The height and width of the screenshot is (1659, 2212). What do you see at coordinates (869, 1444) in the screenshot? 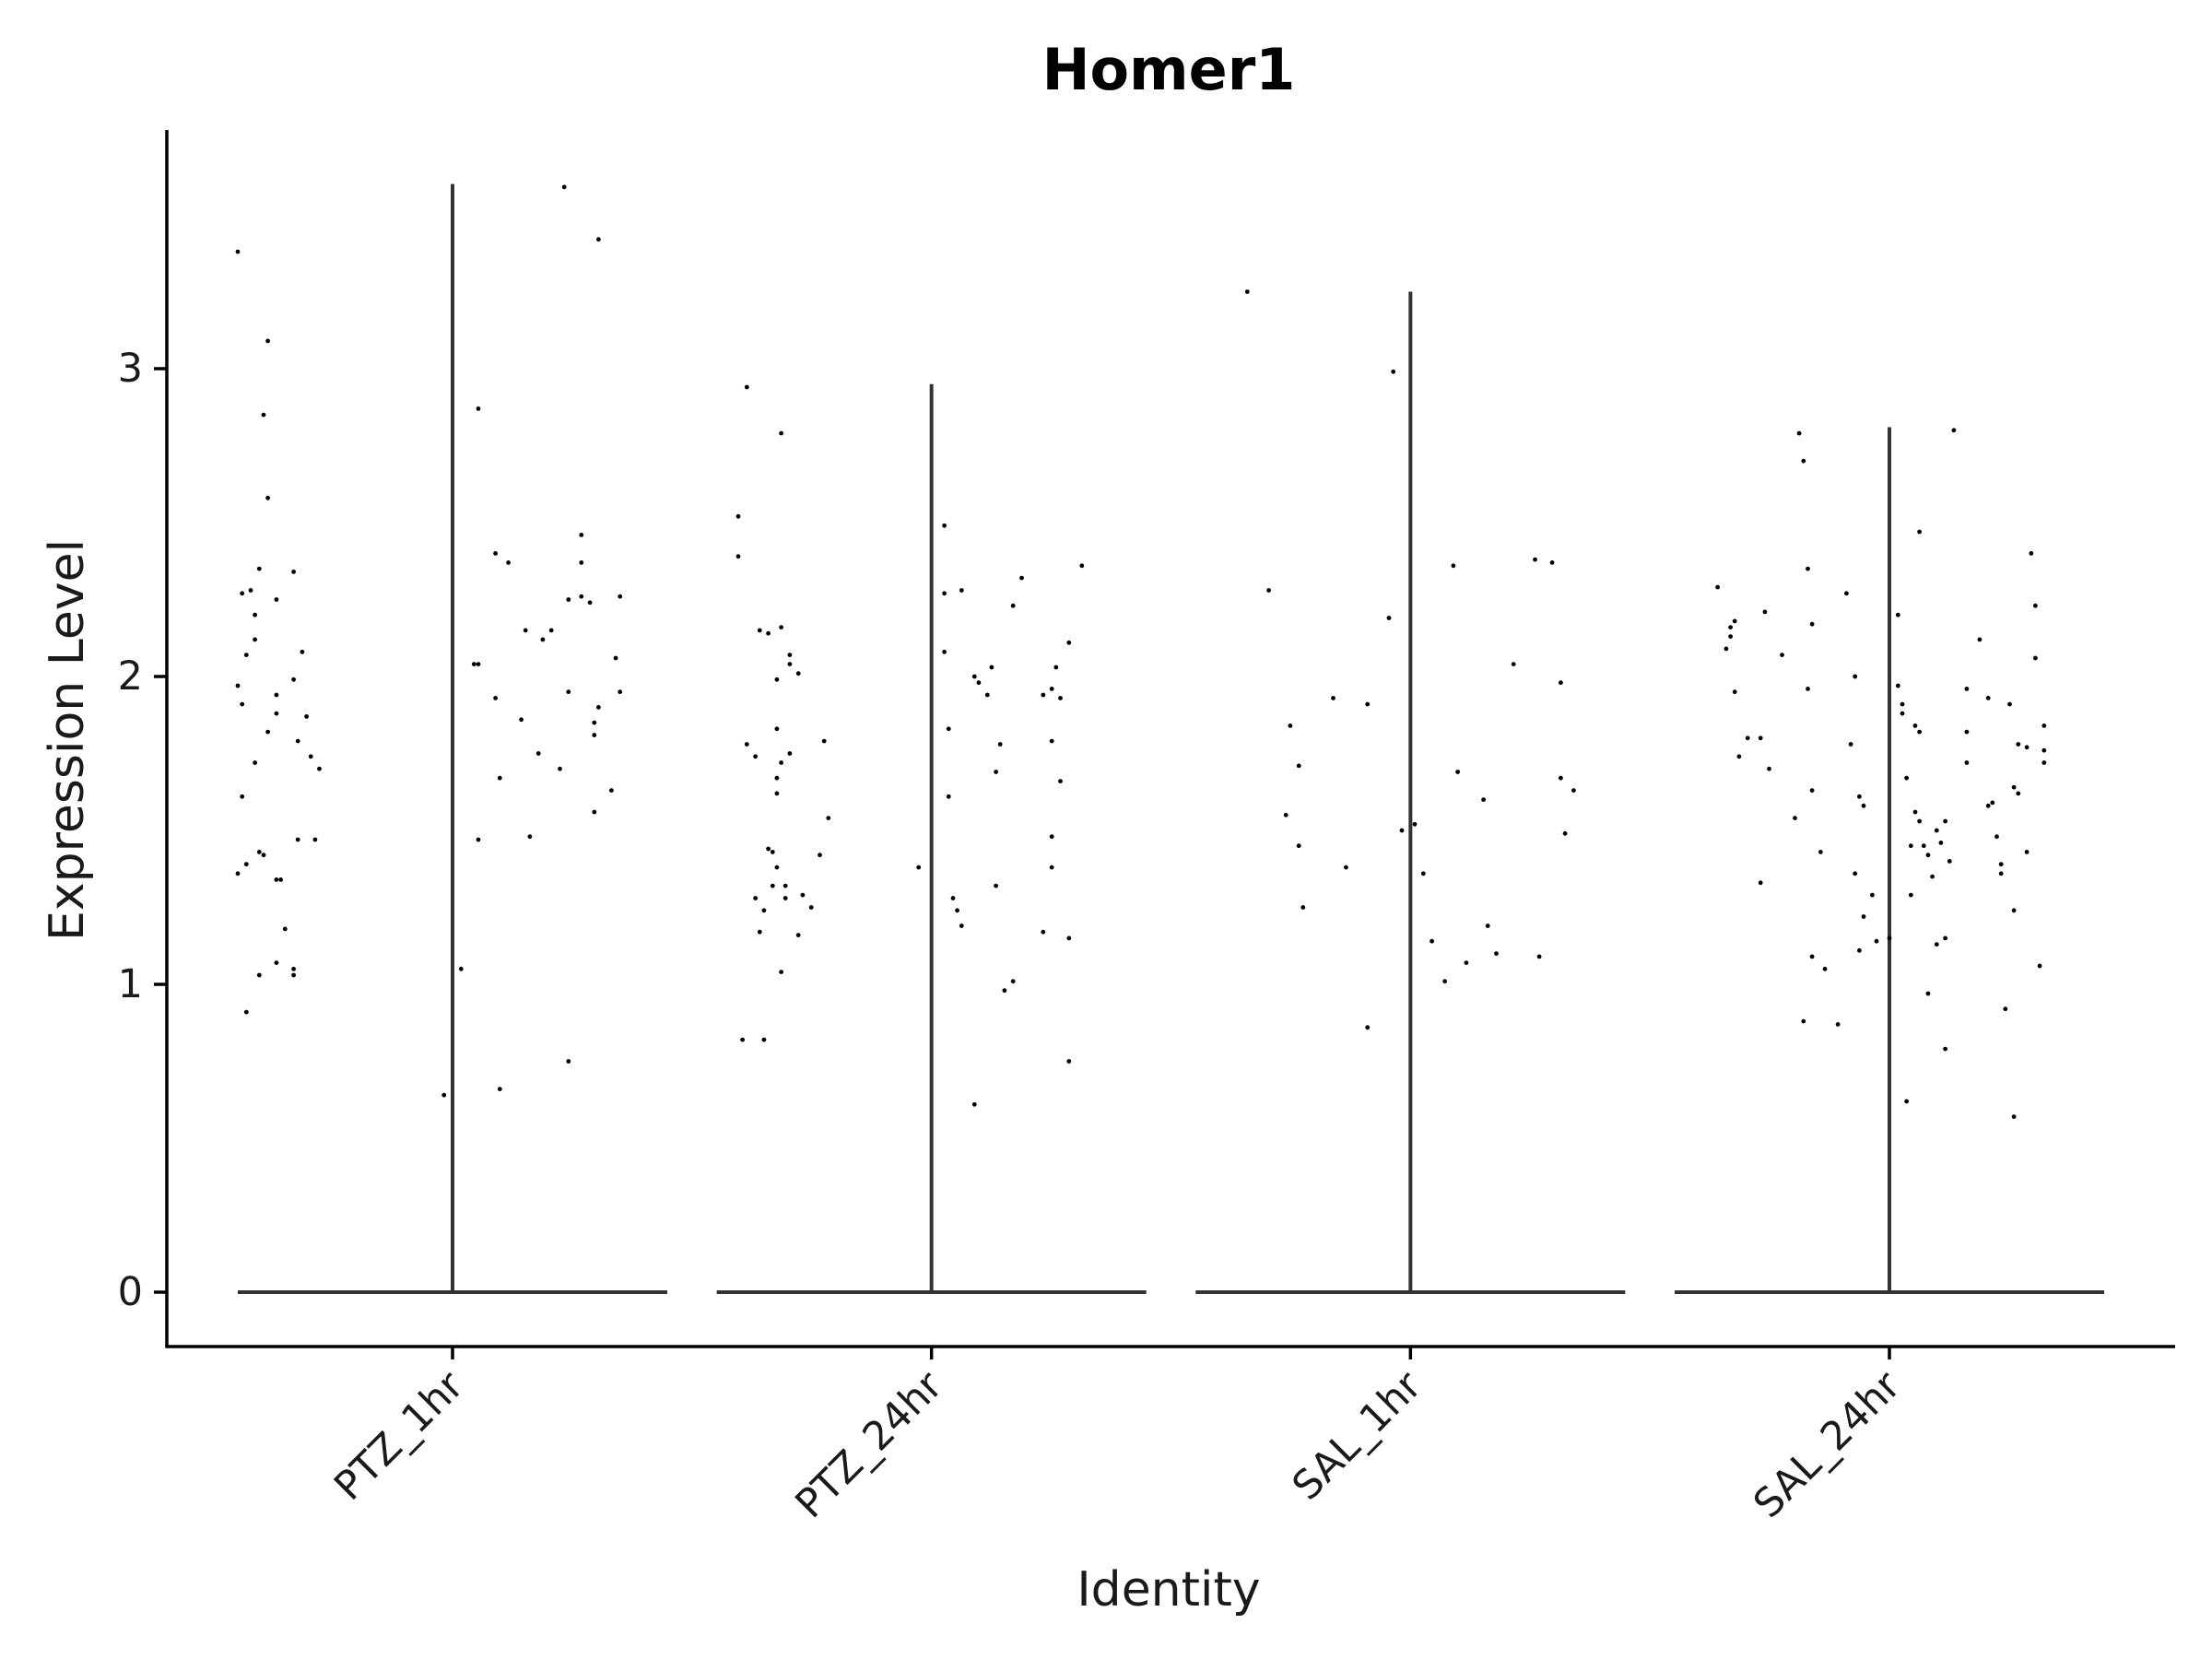
I see `x-tick-label: PTZ_24hr` at bounding box center [869, 1444].